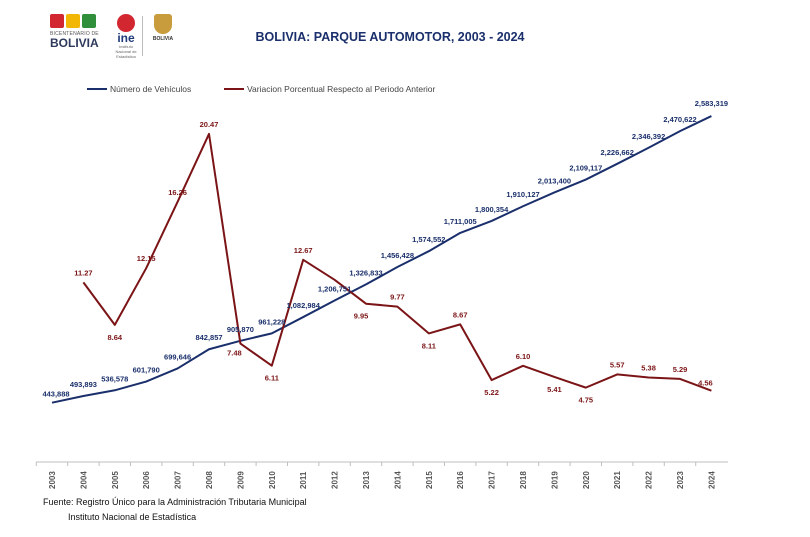 This screenshot has width=810, height=537. Describe the element at coordinates (52, 480) in the screenshot. I see `x-tick-label-2003: 2003` at that location.